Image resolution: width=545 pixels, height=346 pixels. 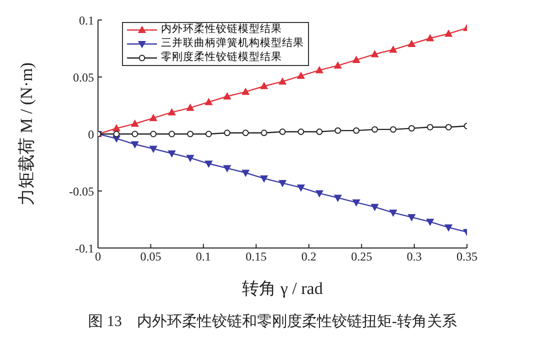 What do you see at coordinates (221, 58) in the screenshot?
I see `legend-label: 零刚度柔性铰链模型结果` at bounding box center [221, 58].